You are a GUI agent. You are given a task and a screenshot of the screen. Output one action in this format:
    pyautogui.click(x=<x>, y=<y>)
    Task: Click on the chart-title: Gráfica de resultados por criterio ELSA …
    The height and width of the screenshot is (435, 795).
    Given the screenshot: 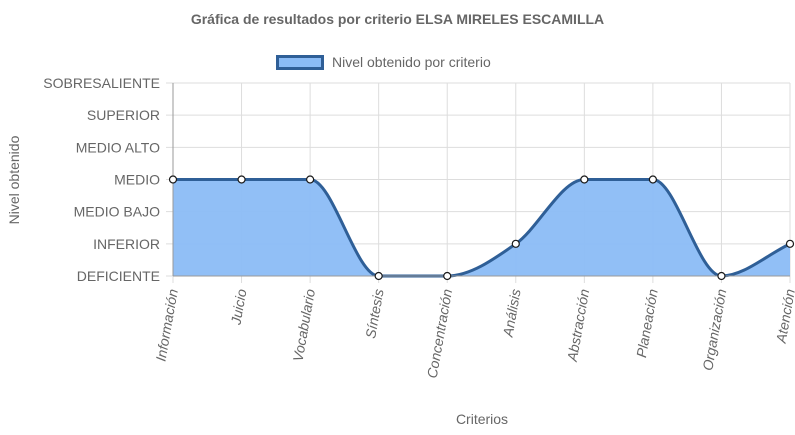 What is the action you would take?
    pyautogui.click(x=397, y=19)
    